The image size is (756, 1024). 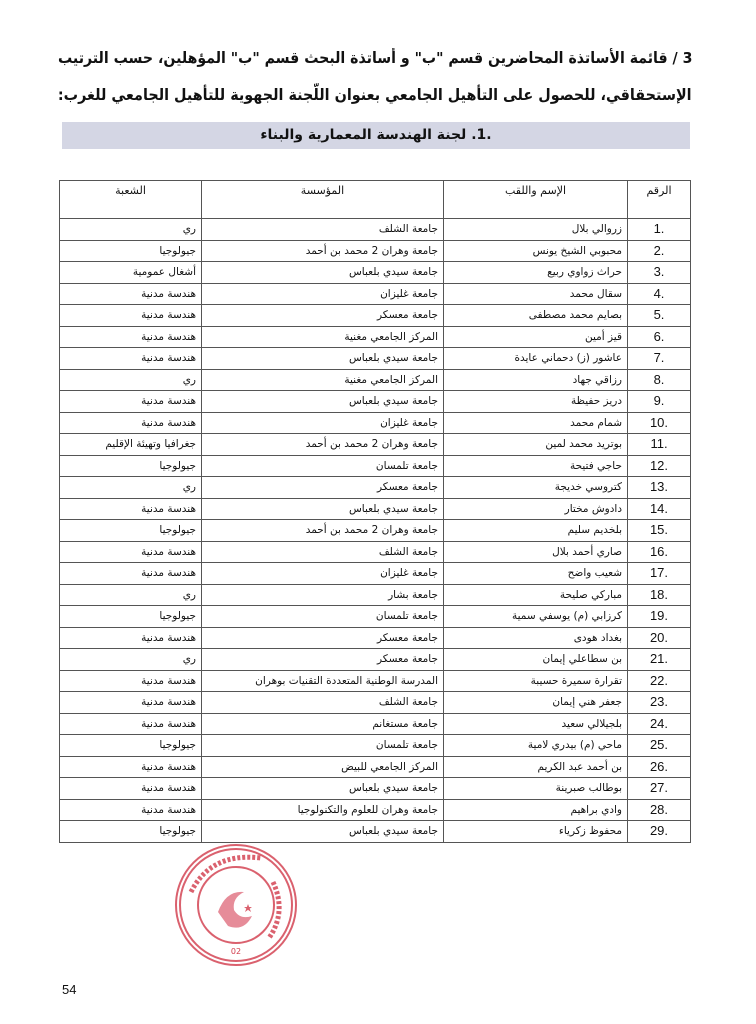 What do you see at coordinates (587, 702) in the screenshot?
I see `candidate-name: جعفر هني إيمان` at bounding box center [587, 702].